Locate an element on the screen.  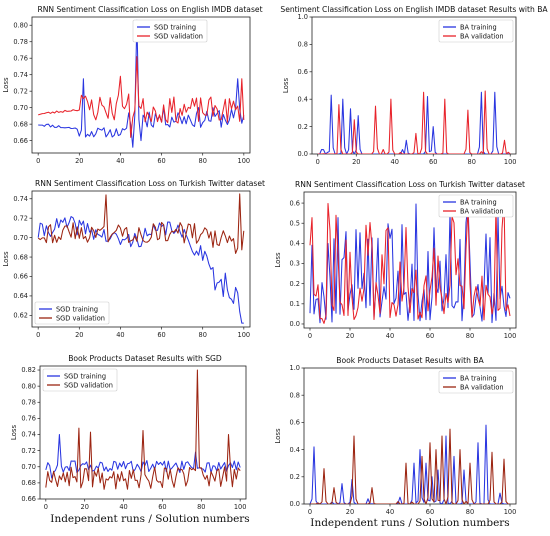
y-tick-label: 0.64 is located at coordinates (20, 296).